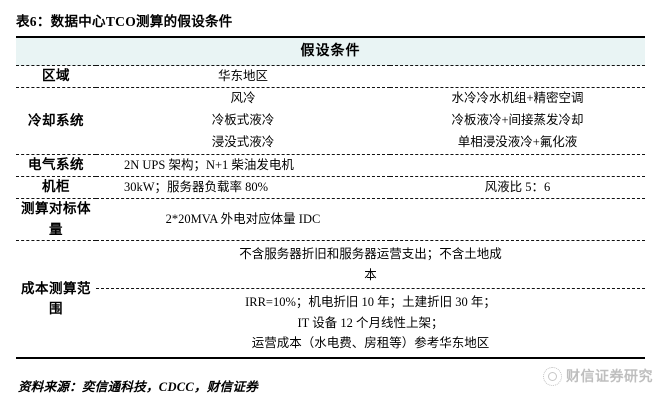 This screenshot has width=661, height=407. I want to click on row-label-cost-scope: 成本测算范围, so click(56, 299).